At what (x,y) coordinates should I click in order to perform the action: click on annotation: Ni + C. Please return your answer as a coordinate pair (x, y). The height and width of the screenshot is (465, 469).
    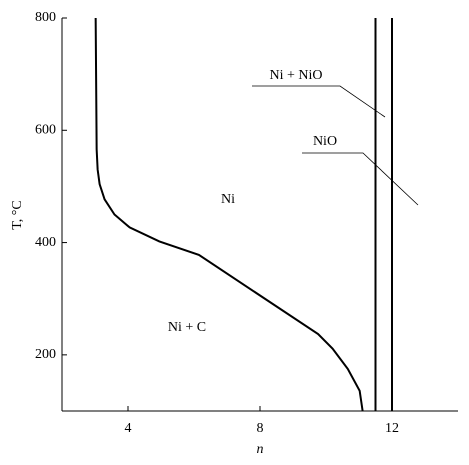
    Looking at the image, I should click on (187, 327).